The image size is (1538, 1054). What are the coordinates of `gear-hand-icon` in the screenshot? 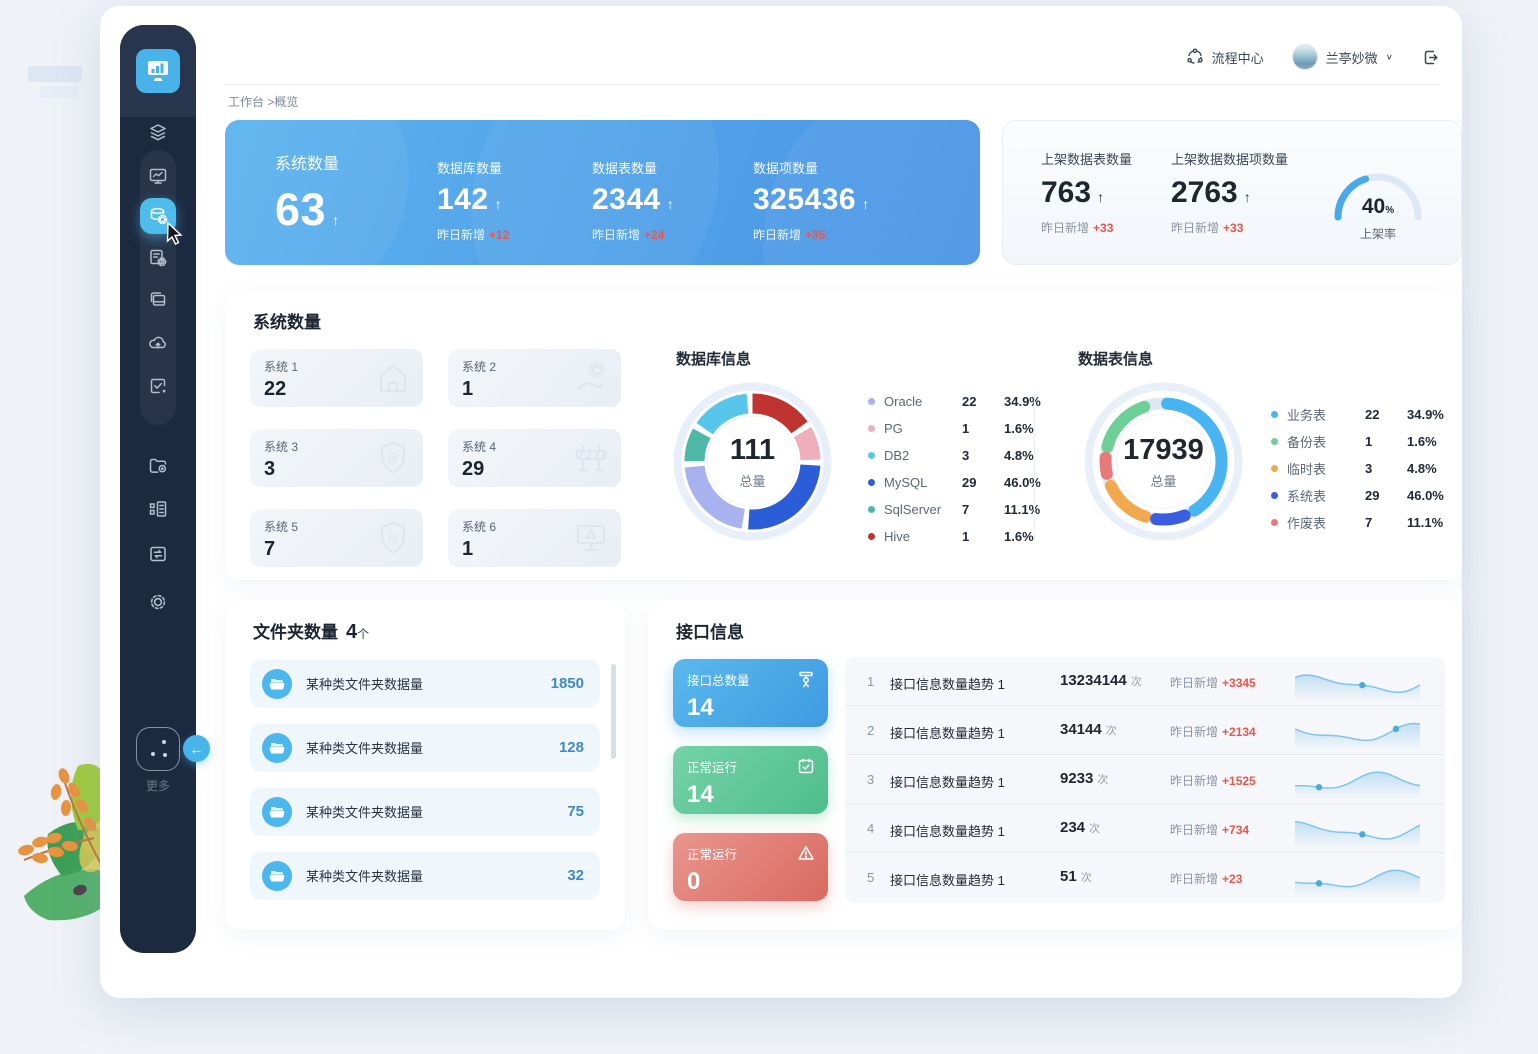 It's located at (591, 380).